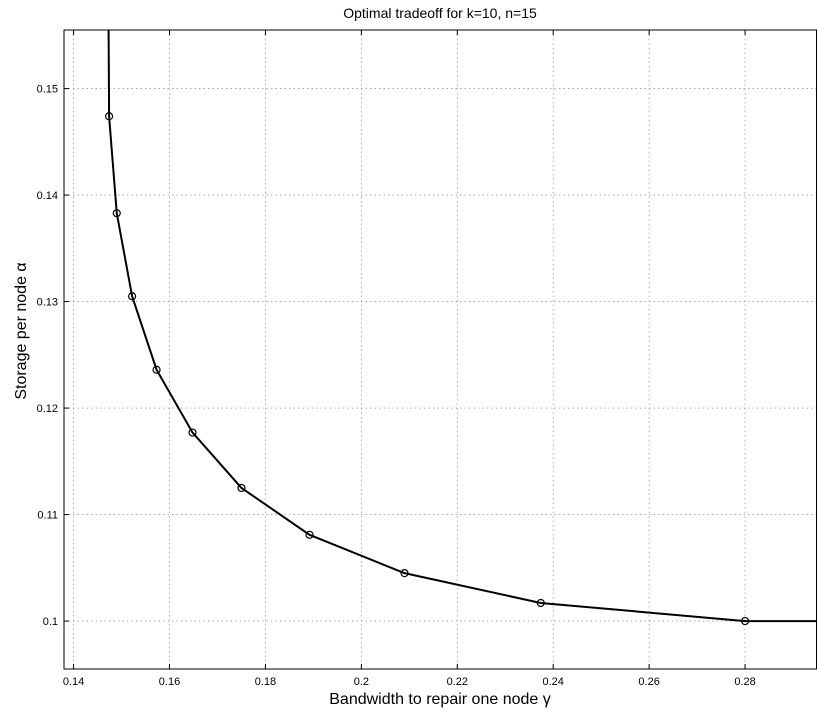 The width and height of the screenshot is (817, 719). I want to click on x-tick-label: 0.22, so click(457, 682).